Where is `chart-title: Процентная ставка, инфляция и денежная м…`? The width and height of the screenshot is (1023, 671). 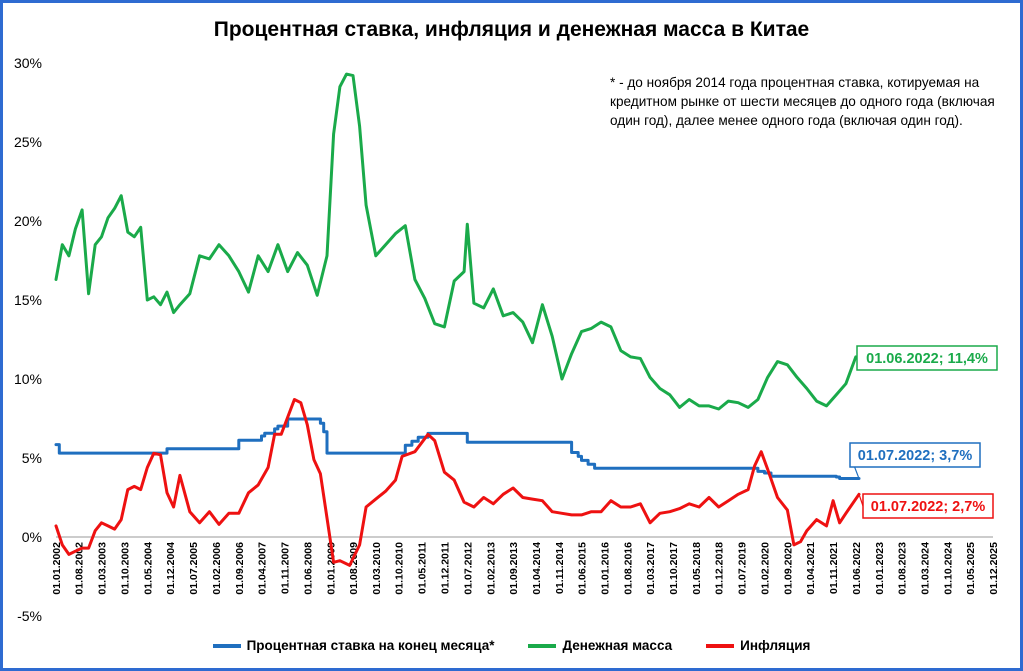
chart-title: Процентная ставка, инфляция и денежная м… is located at coordinates (511, 29).